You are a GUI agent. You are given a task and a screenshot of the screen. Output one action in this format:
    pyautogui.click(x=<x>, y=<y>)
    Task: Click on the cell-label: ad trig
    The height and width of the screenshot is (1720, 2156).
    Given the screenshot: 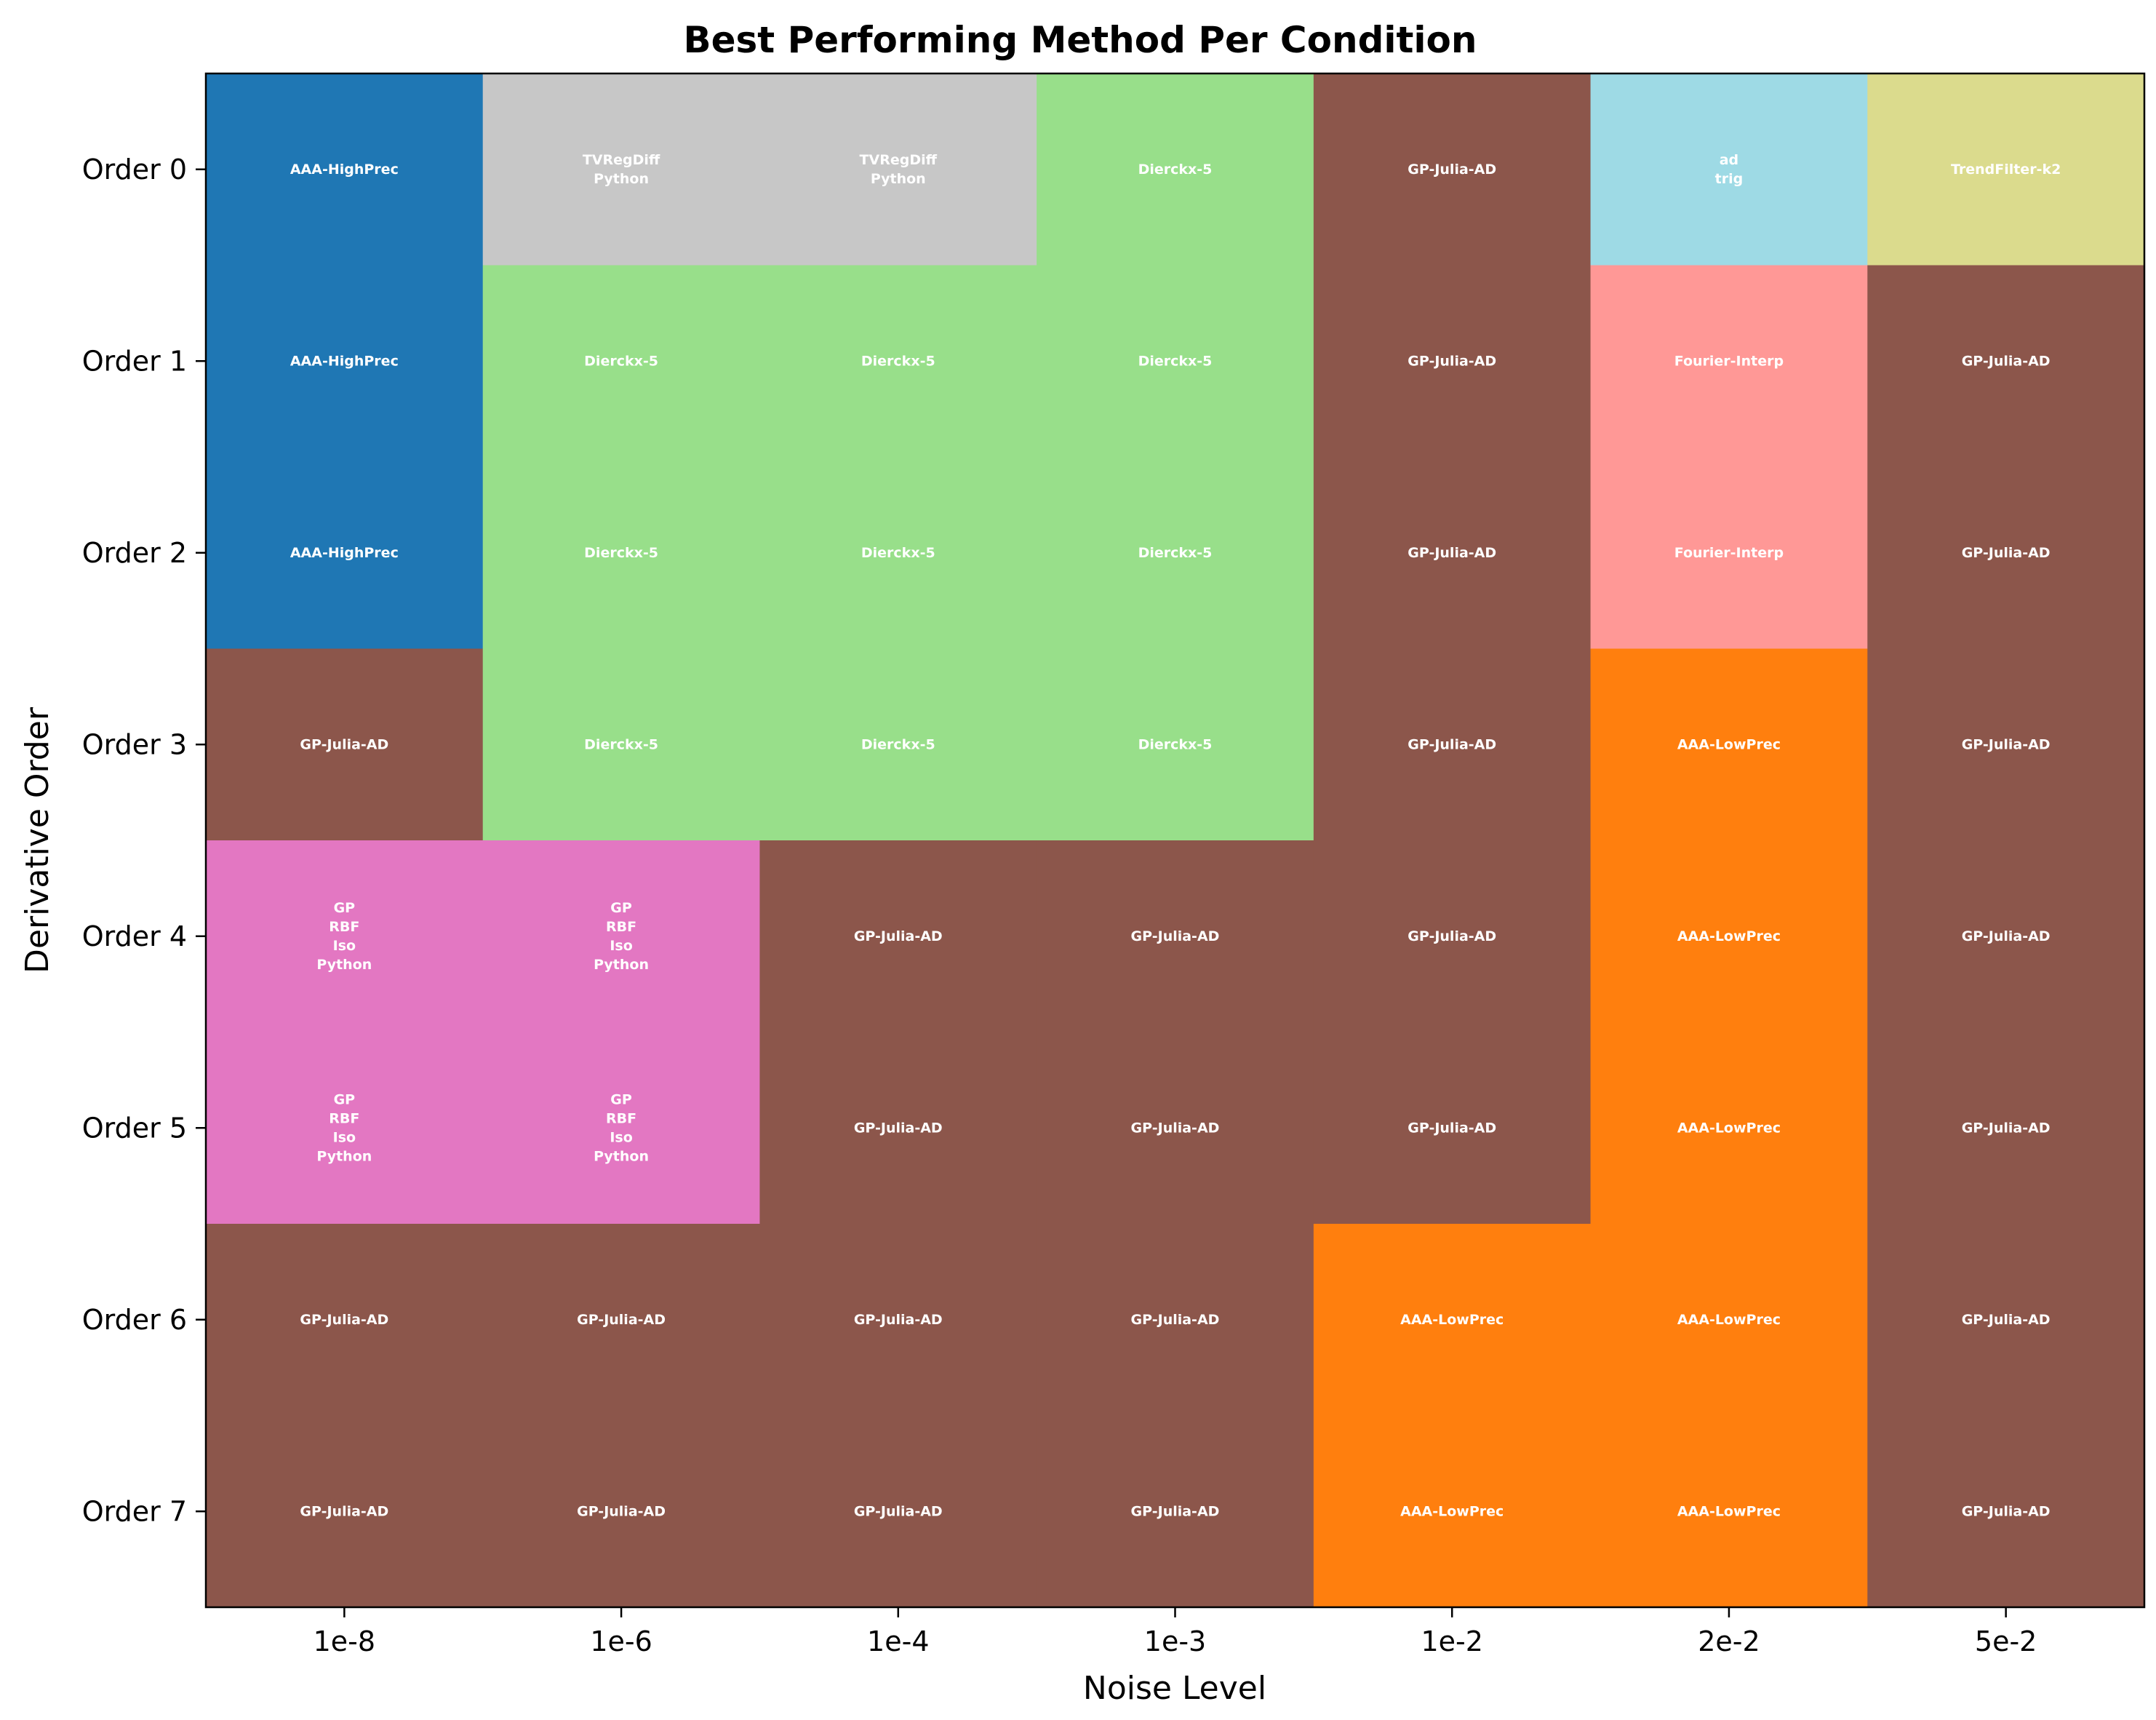 What is the action you would take?
    pyautogui.click(x=1729, y=170)
    